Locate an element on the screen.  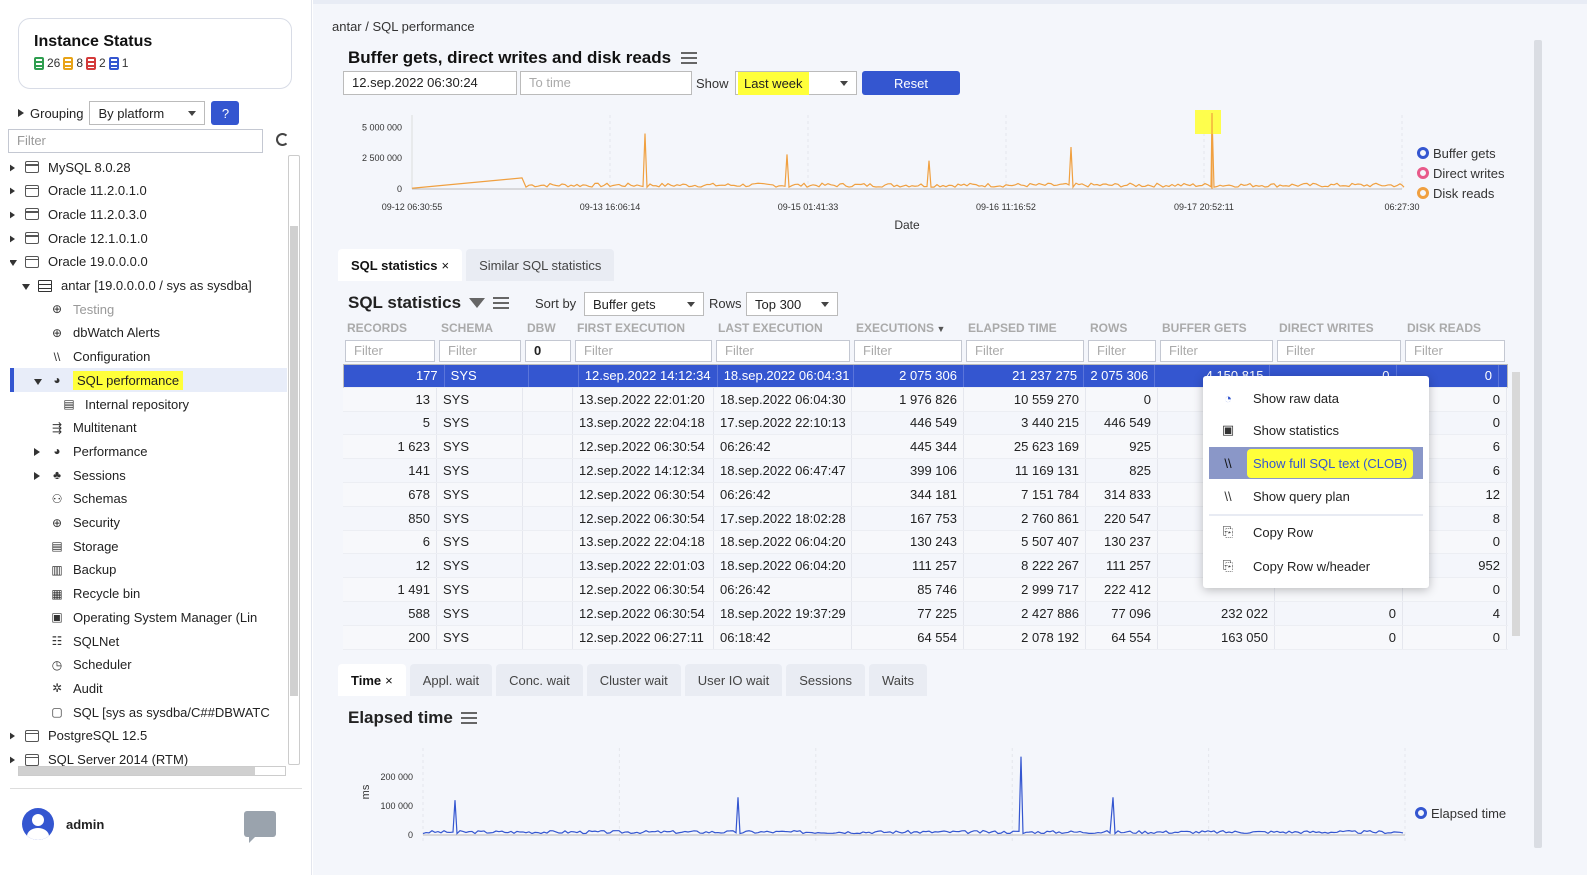
tree-item: ⊕ Security is located at coordinates (77, 523).